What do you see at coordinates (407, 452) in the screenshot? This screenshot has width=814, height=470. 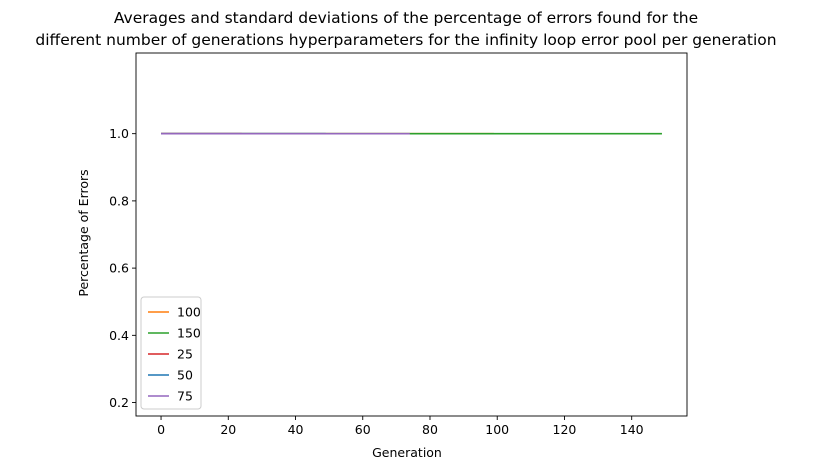 I see `x-axis-label: Generation` at bounding box center [407, 452].